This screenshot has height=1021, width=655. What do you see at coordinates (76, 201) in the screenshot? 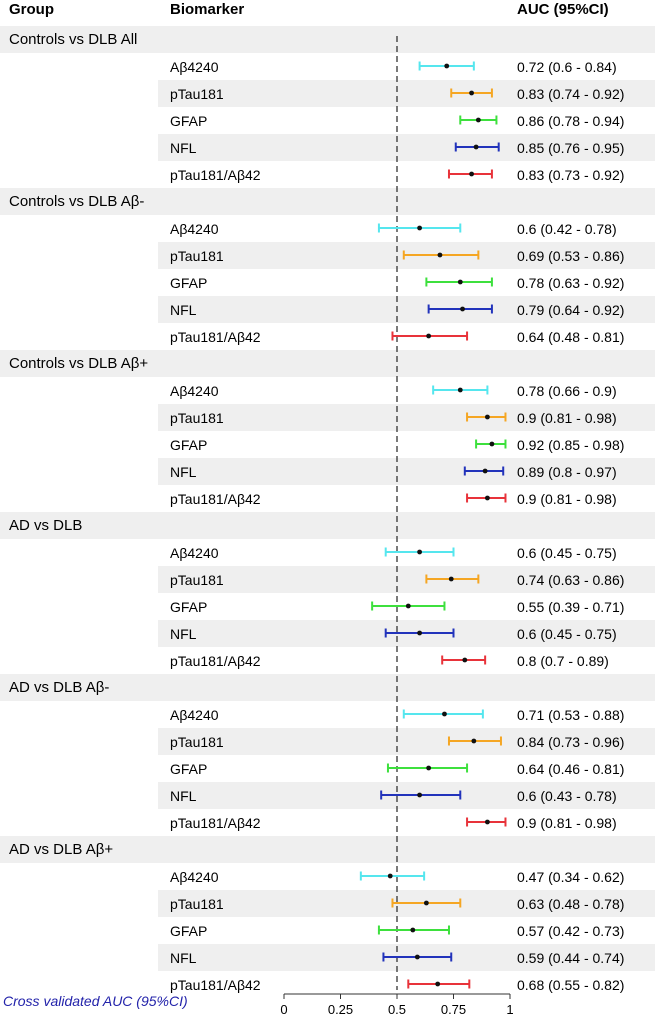
I see `group-label: Controls vs DLB Aβ-` at bounding box center [76, 201].